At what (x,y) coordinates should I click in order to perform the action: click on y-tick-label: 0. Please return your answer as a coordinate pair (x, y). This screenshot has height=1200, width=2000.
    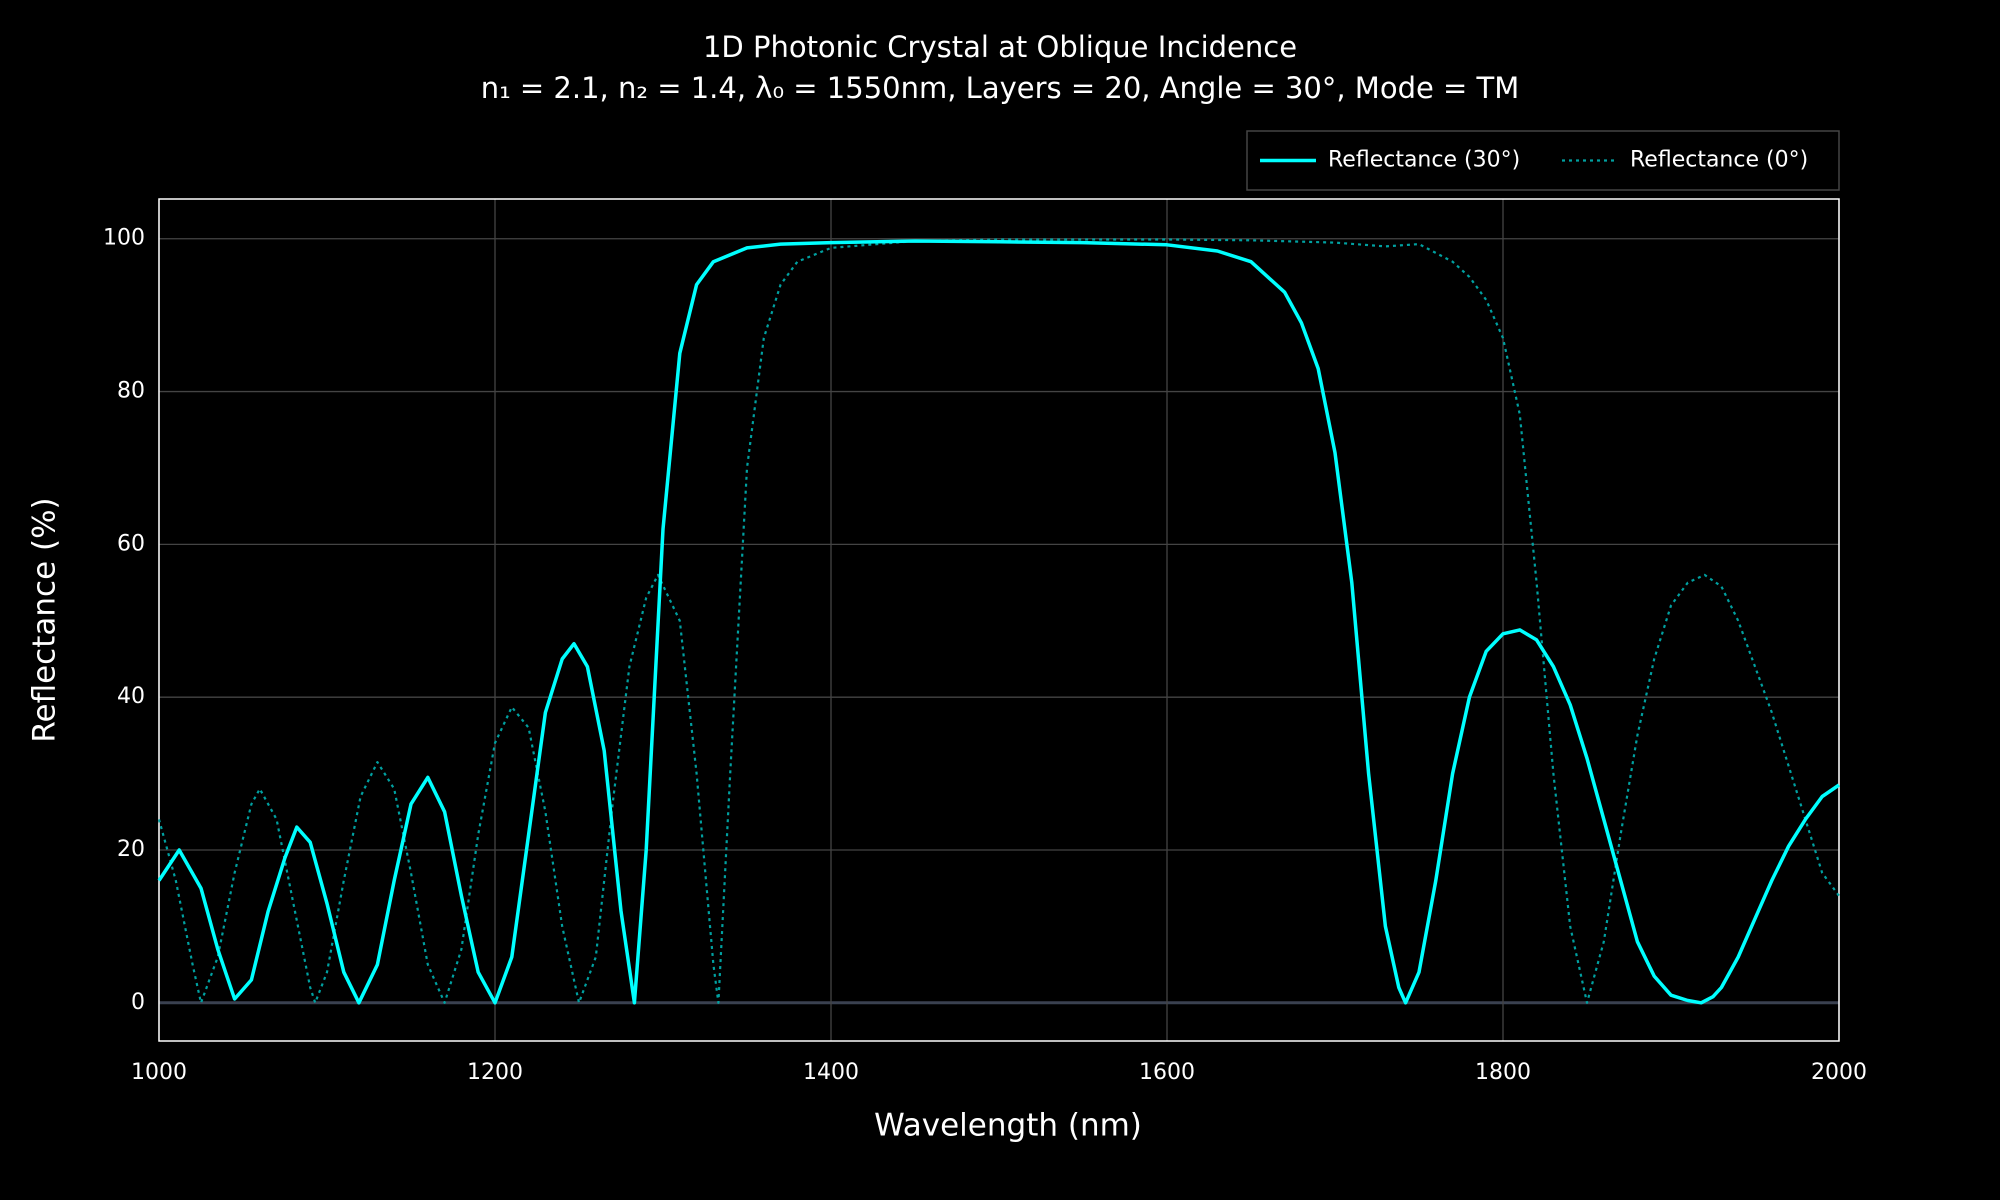
    Looking at the image, I should click on (138, 1002).